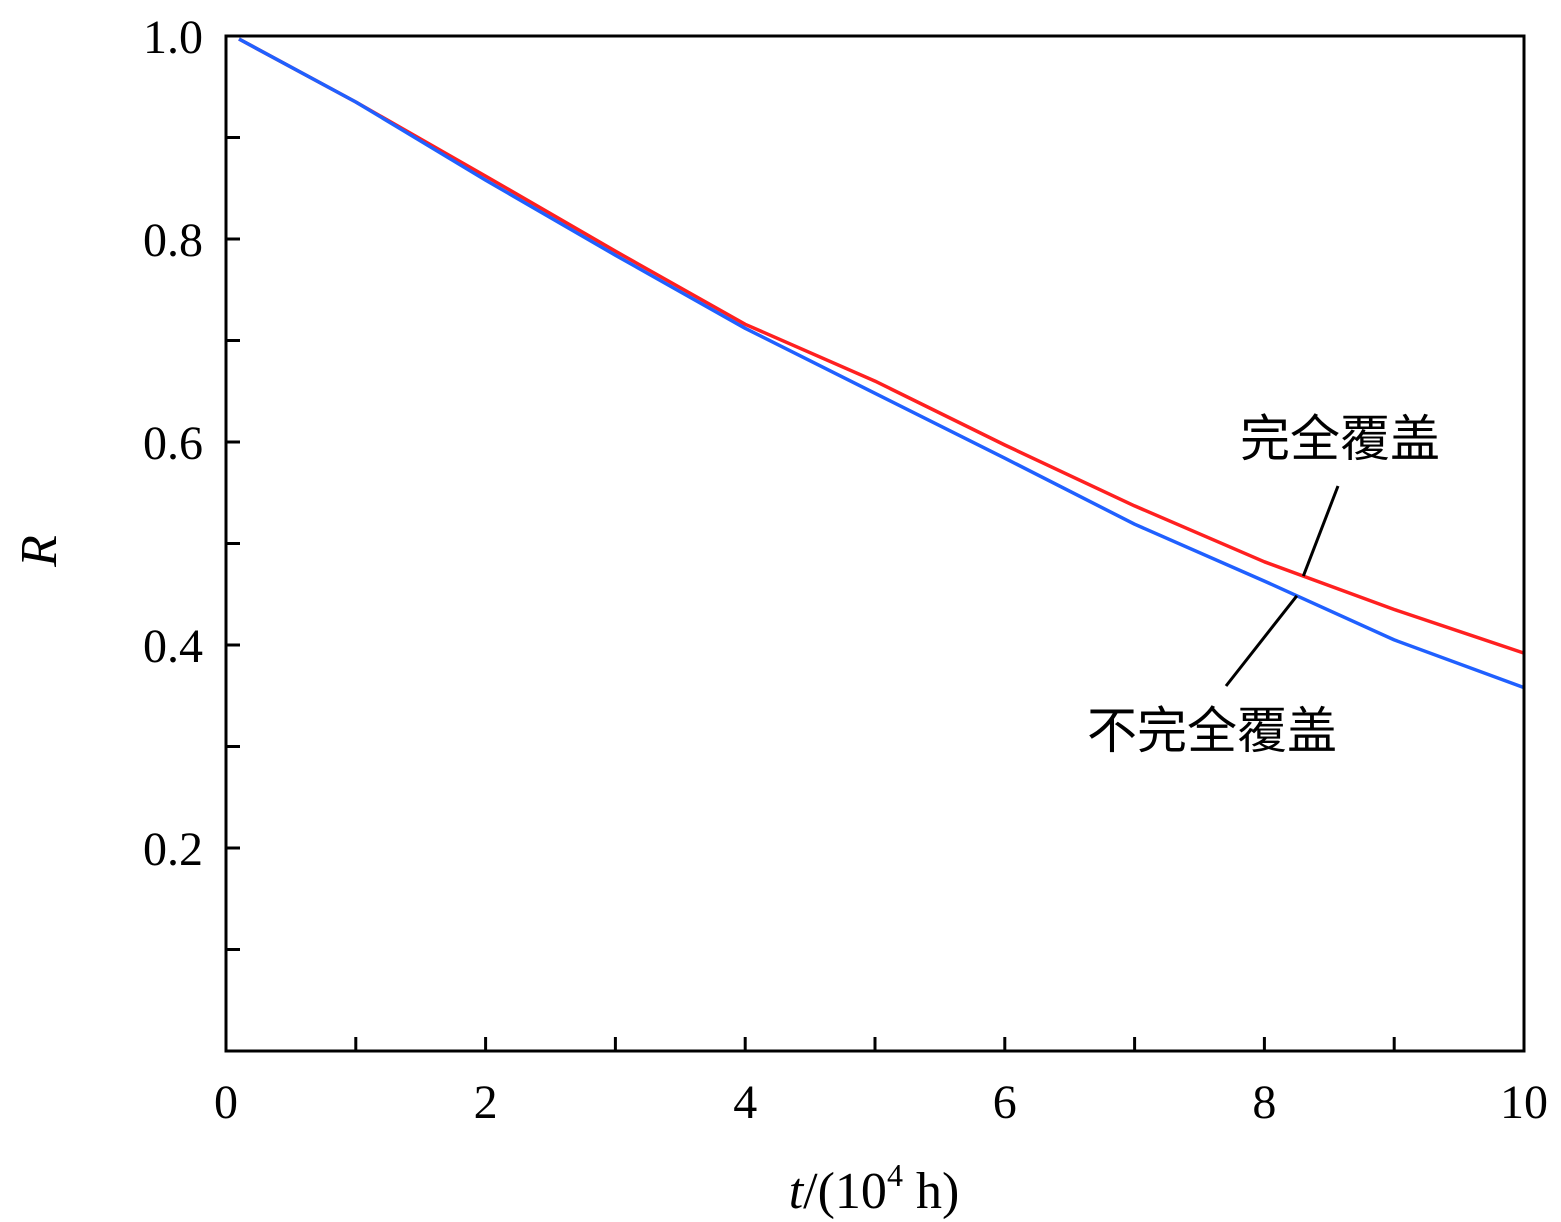 The image size is (1561, 1222). Describe the element at coordinates (173, 37) in the screenshot. I see `y-tick-label: 1.0` at that location.